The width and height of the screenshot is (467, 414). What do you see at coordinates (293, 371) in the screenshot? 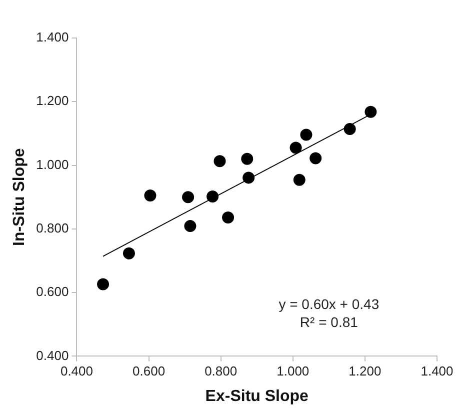
I see `x-tick-label: 1.000` at bounding box center [293, 371].